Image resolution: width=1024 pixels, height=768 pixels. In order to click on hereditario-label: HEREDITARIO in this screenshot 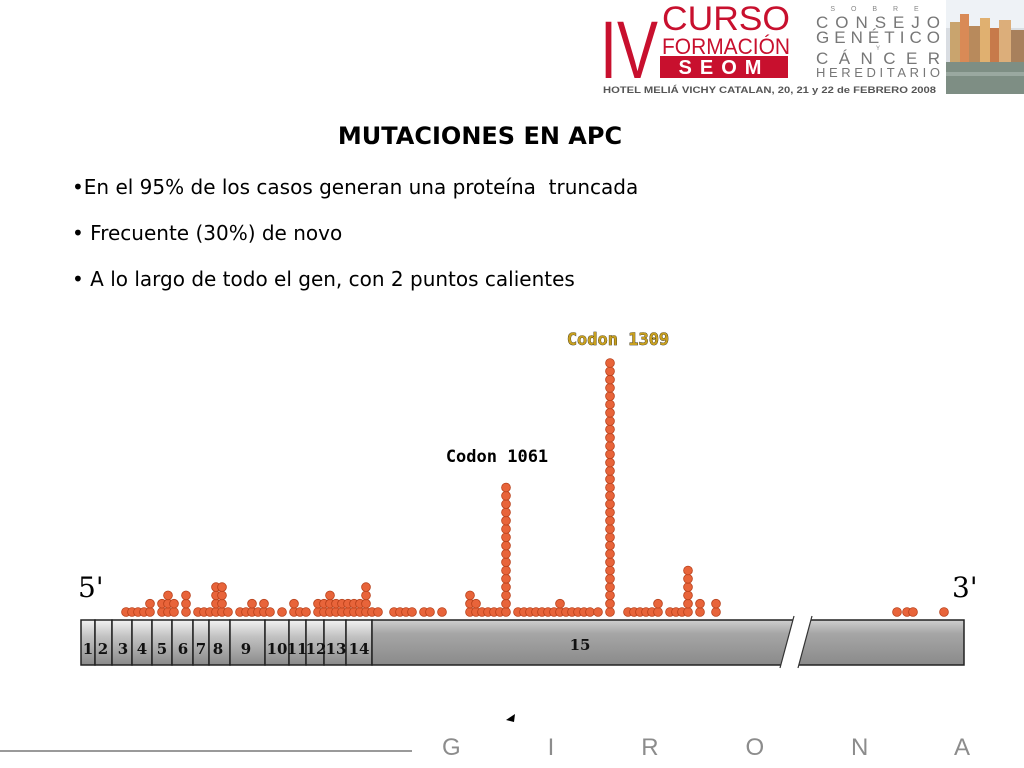, I will do `click(878, 72)`.